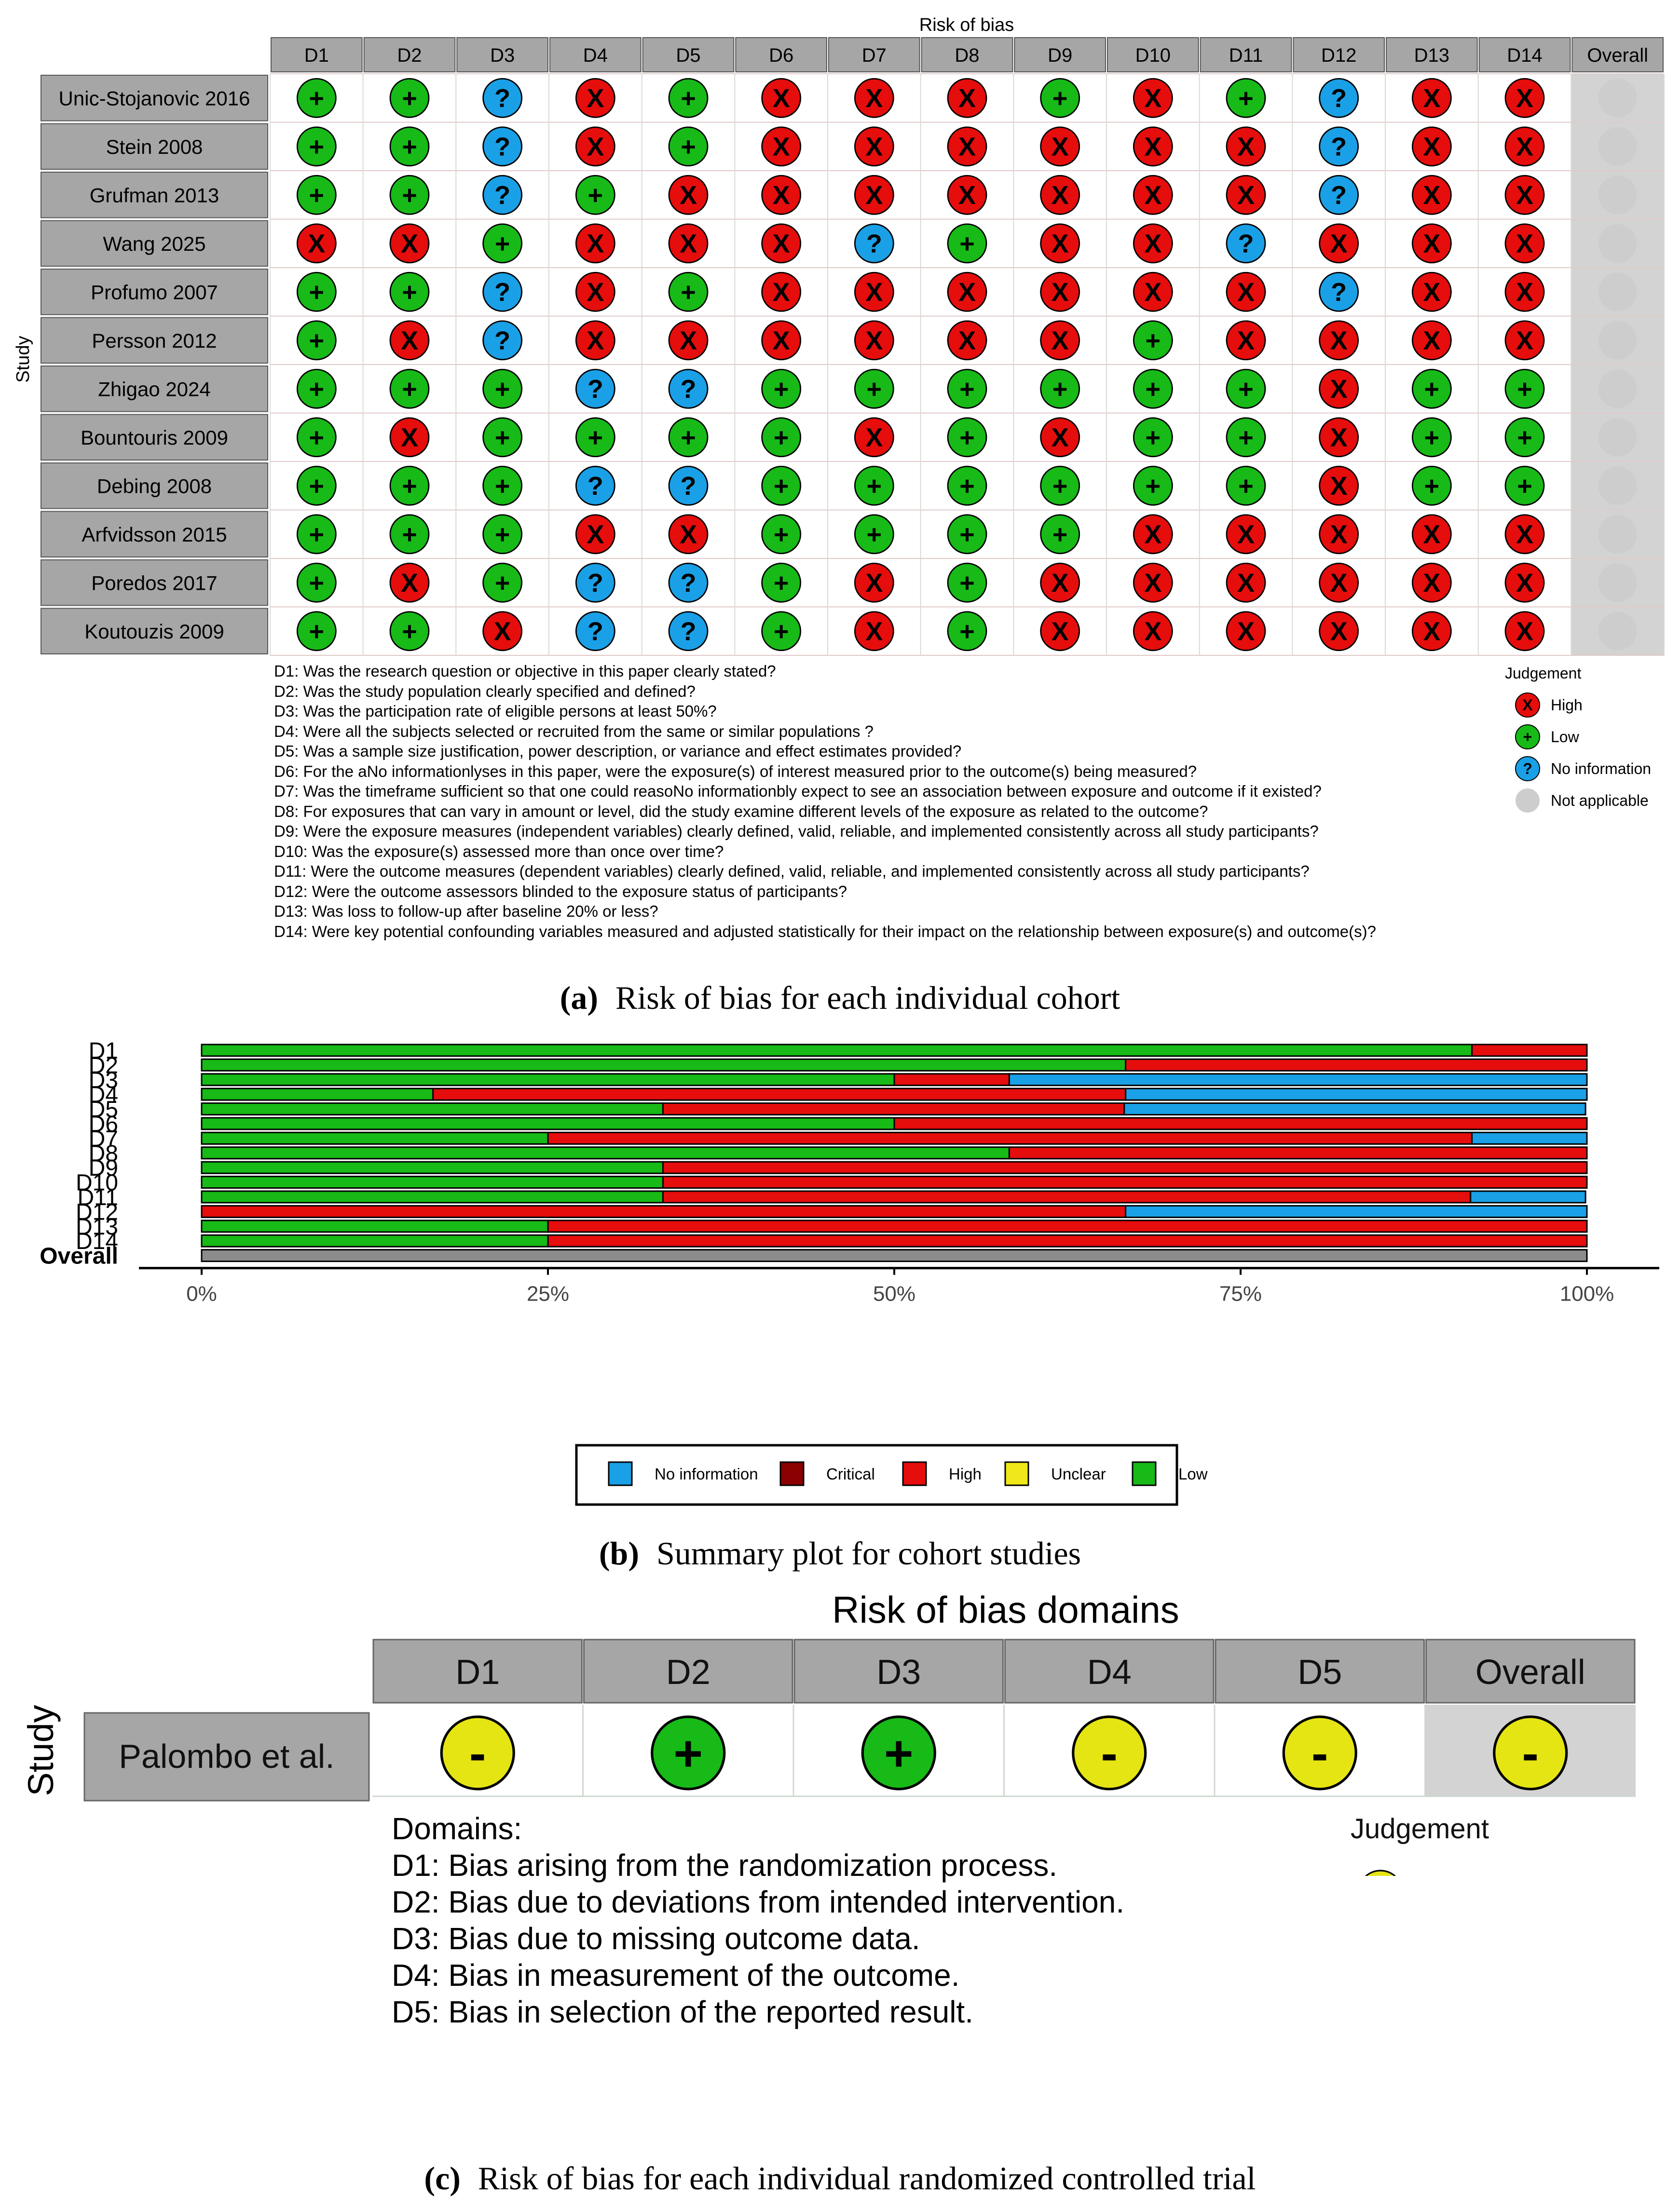 This screenshot has height=2212, width=1680. What do you see at coordinates (201, 1294) in the screenshot?
I see `x-axis-tick-label: 0%` at bounding box center [201, 1294].